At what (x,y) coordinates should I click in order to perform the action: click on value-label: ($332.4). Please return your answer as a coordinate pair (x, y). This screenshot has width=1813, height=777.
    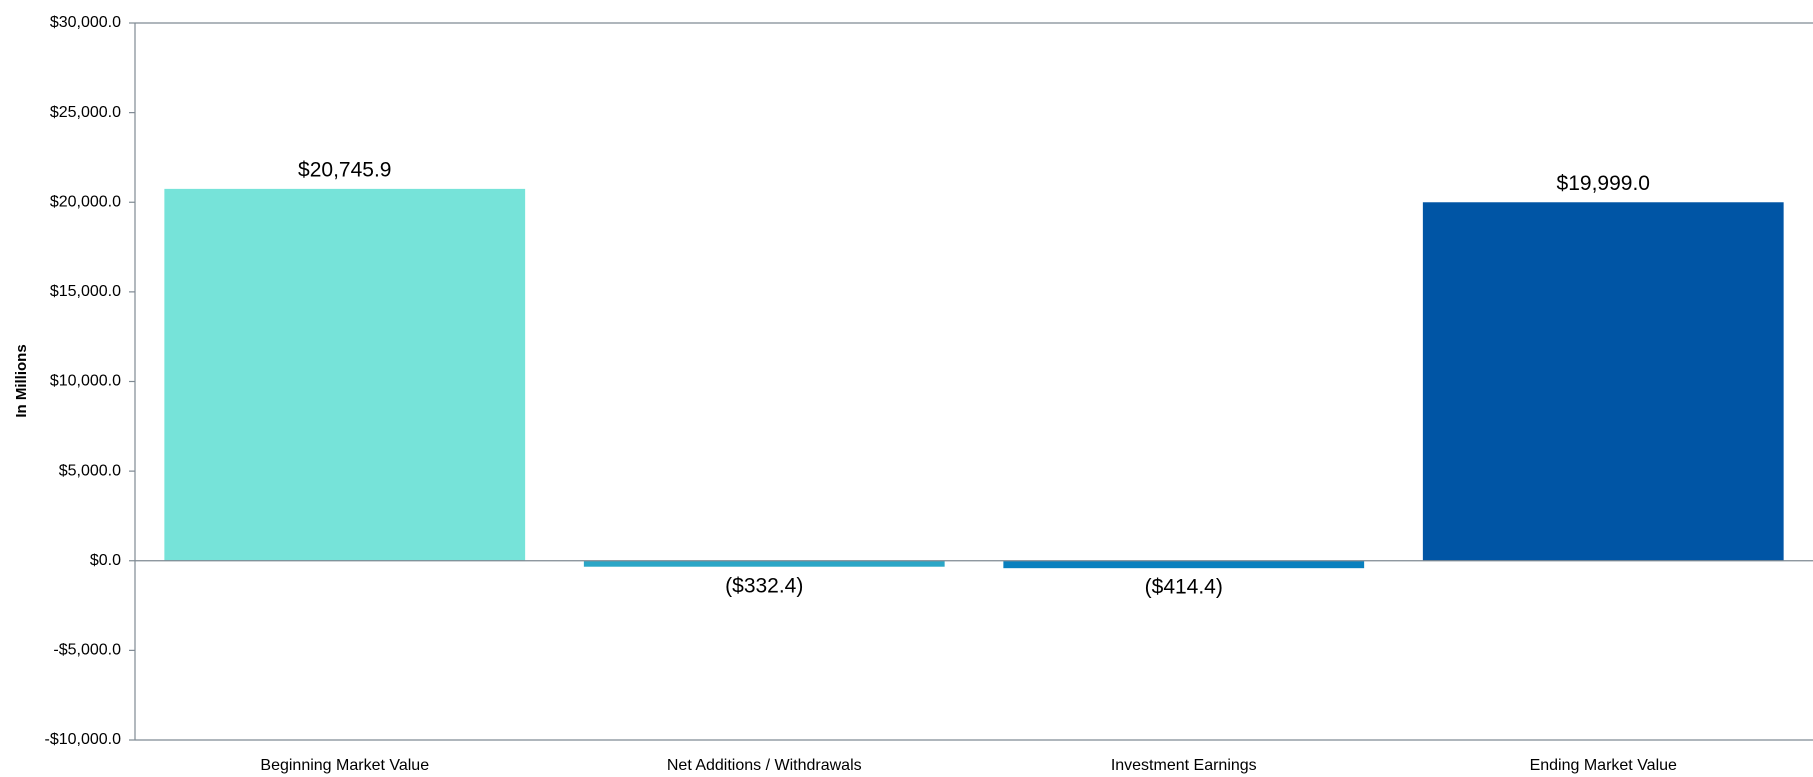
    Looking at the image, I should click on (764, 585).